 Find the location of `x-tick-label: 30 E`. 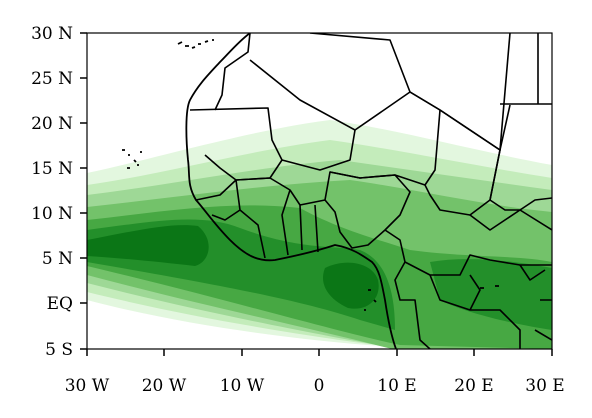

x-tick-label: 30 E is located at coordinates (544, 386).